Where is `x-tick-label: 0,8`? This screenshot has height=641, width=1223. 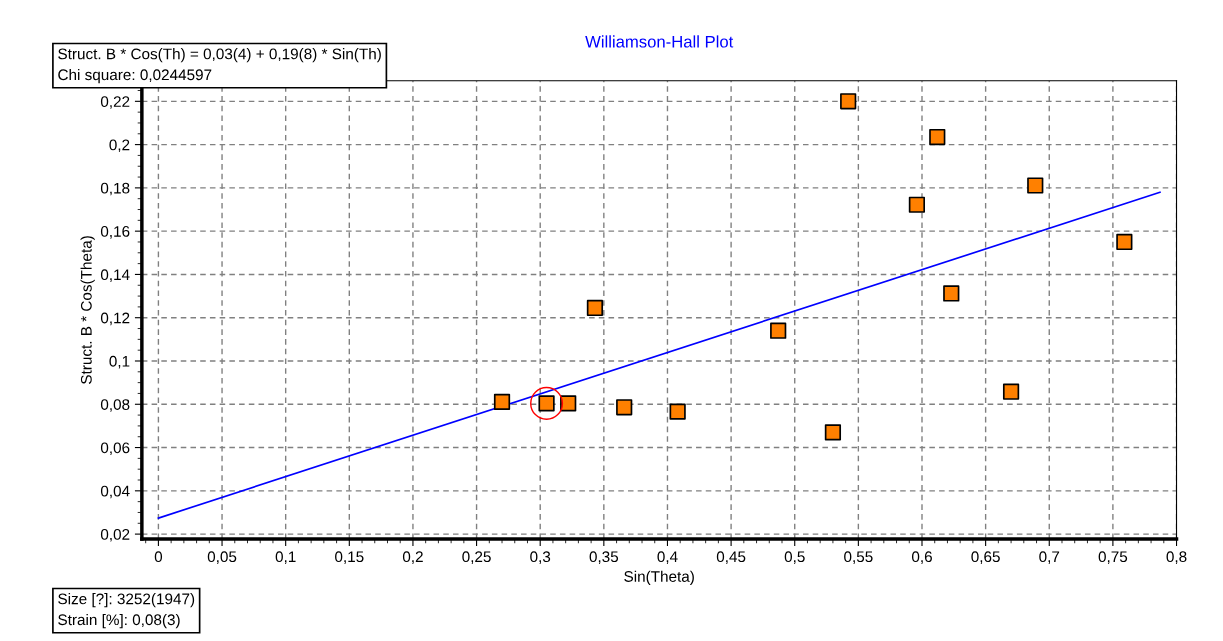 x-tick-label: 0,8 is located at coordinates (1176, 557).